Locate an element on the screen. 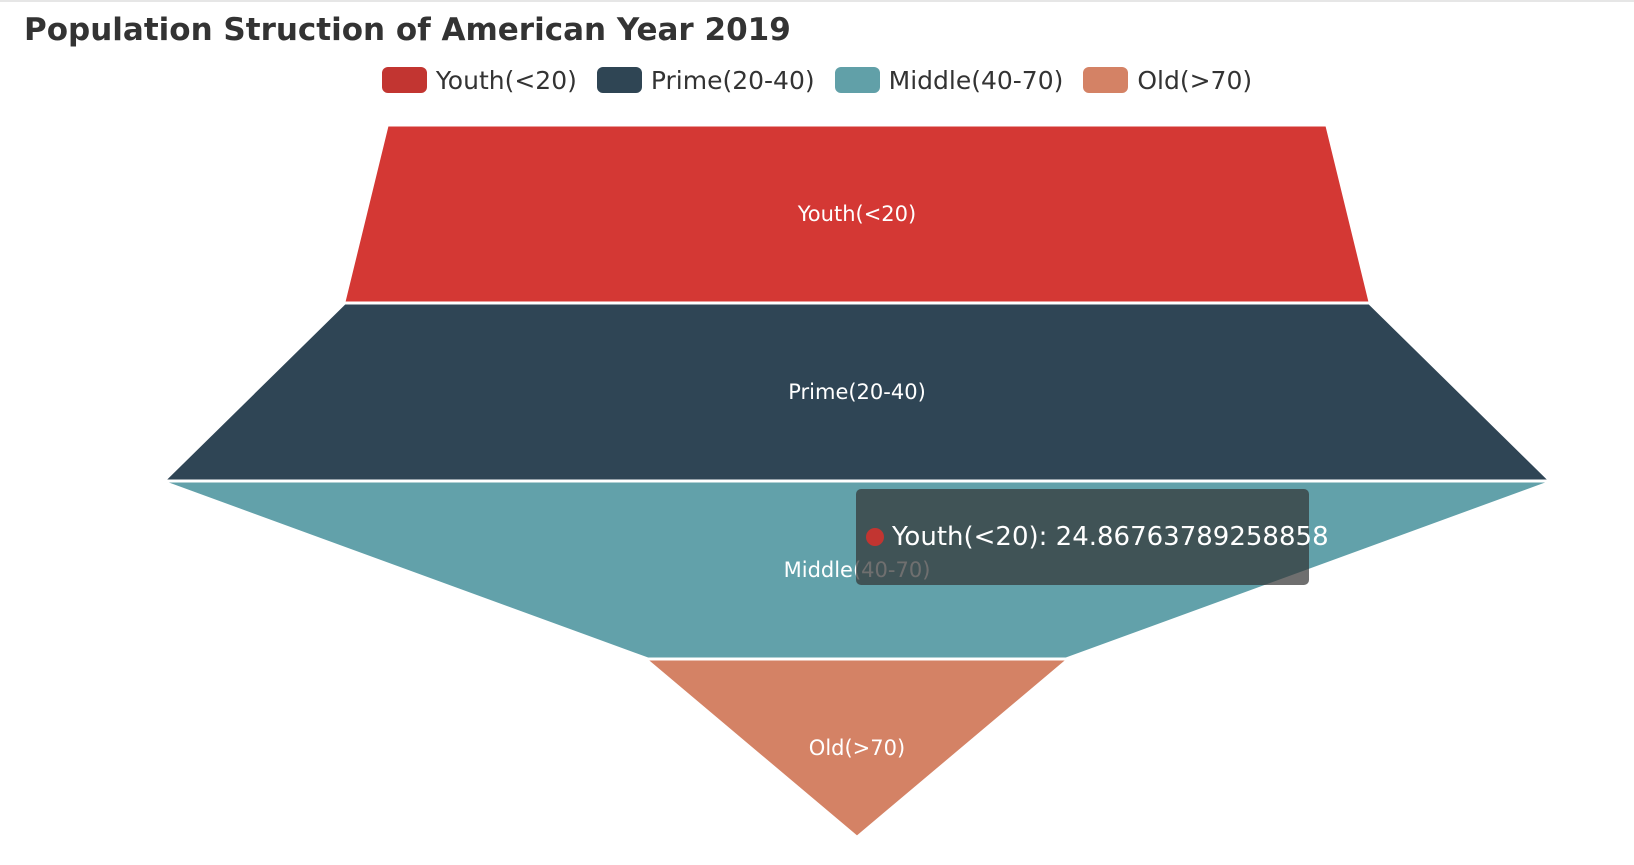 The width and height of the screenshot is (1634, 865). legend-item-middle: Middle(40-70) is located at coordinates (949, 80).